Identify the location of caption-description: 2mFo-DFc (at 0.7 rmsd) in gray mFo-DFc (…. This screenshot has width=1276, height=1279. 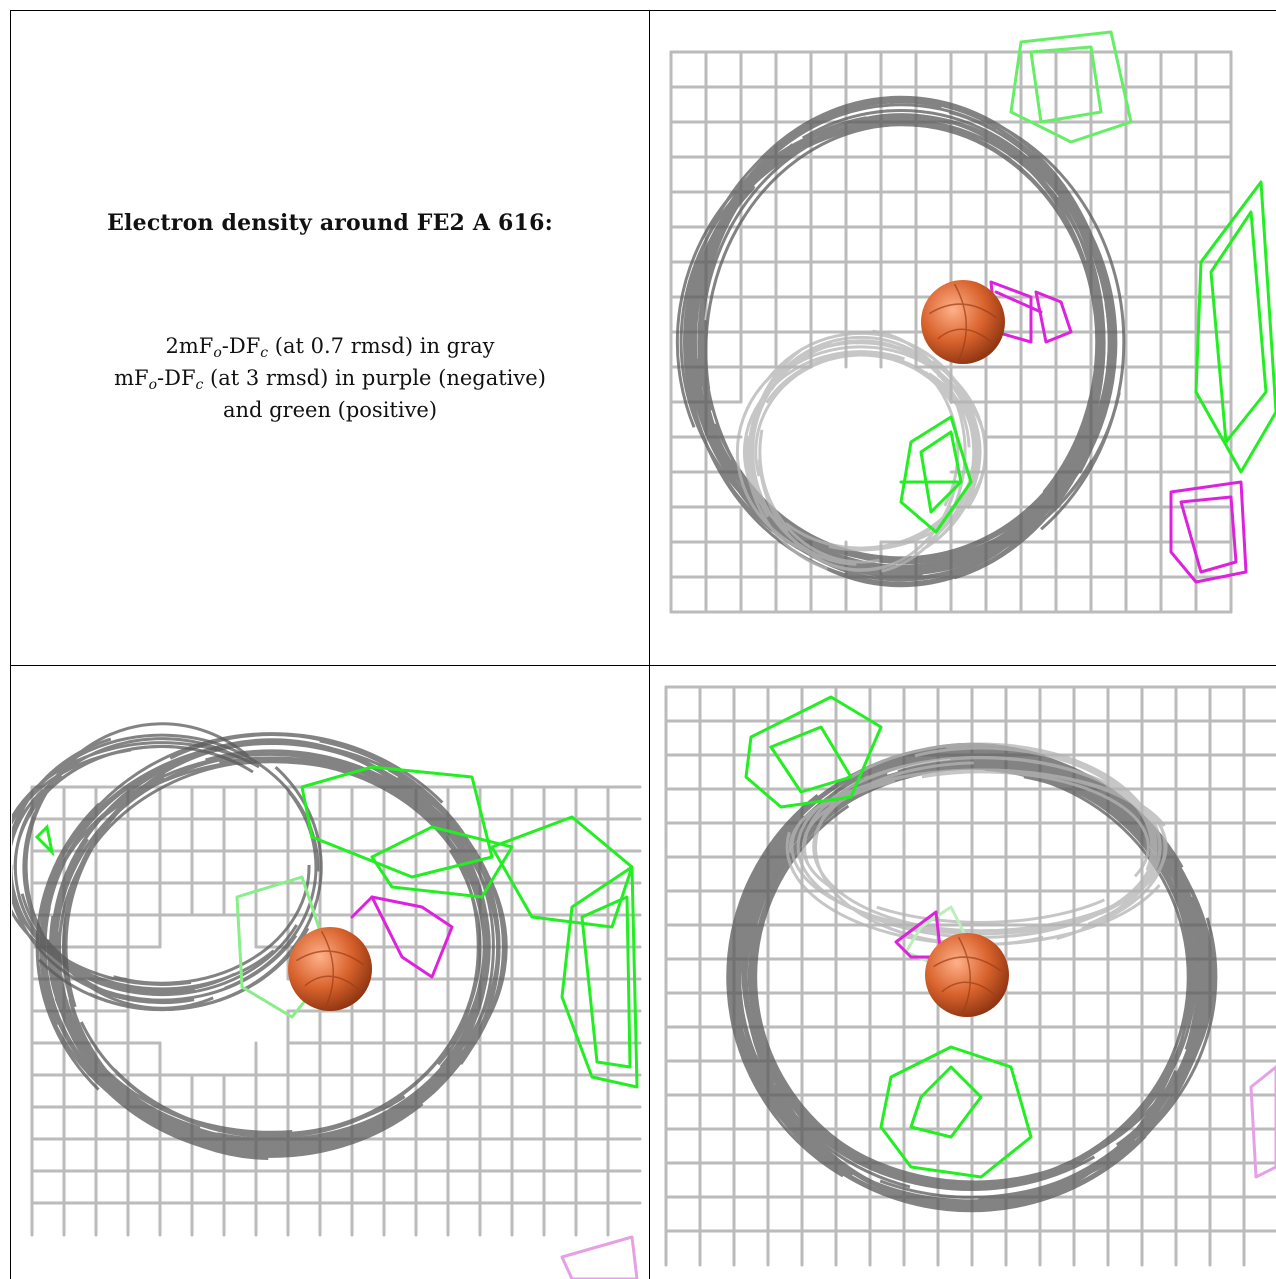
(330, 378).